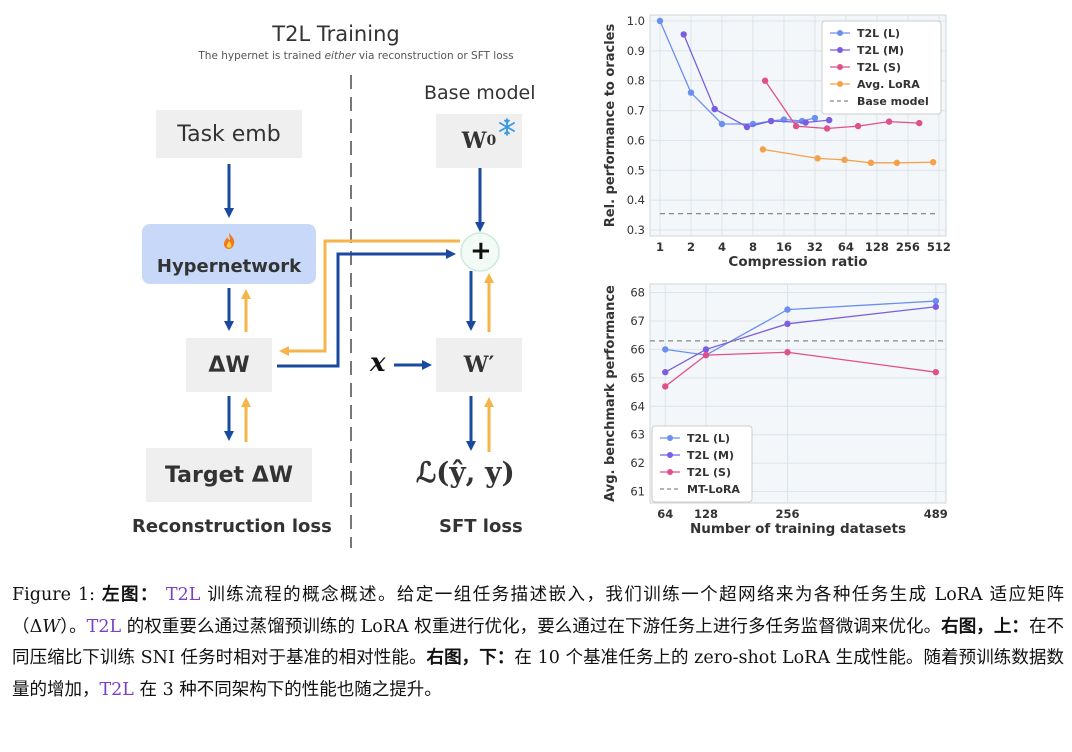  Describe the element at coordinates (637, 293) in the screenshot. I see `y-tick-label: 68` at that location.